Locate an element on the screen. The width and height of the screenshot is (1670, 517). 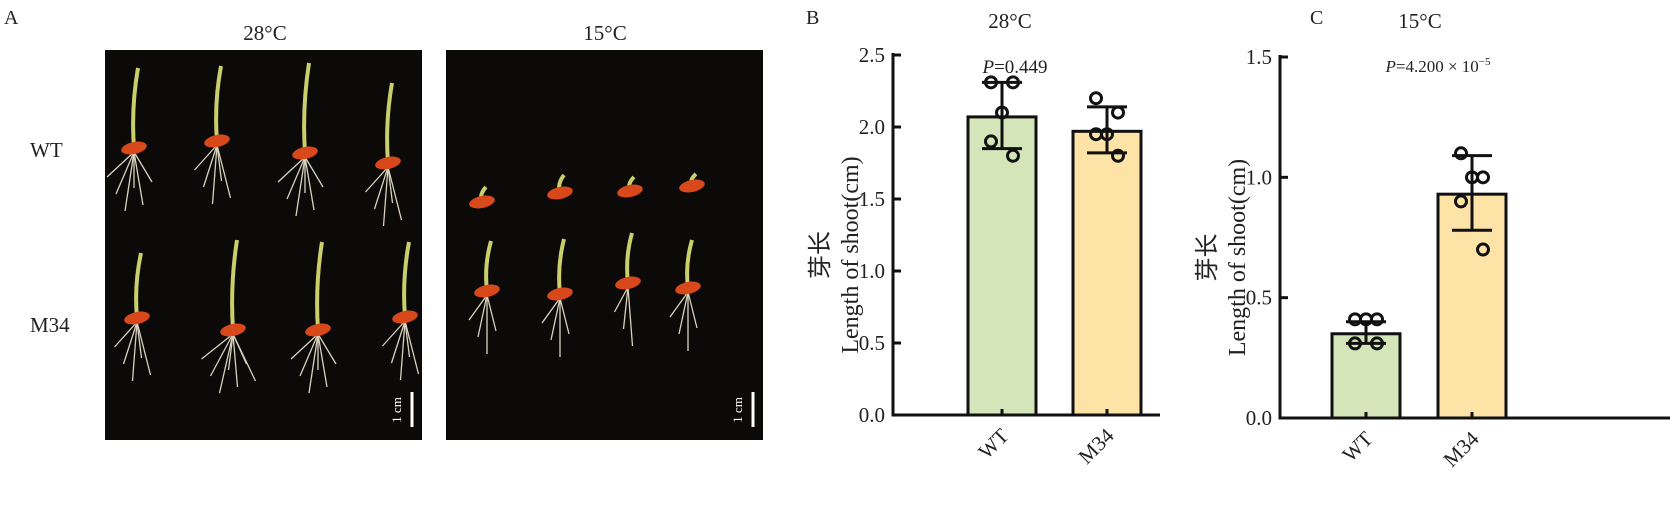
chart-title: 15°C is located at coordinates (1419, 21).